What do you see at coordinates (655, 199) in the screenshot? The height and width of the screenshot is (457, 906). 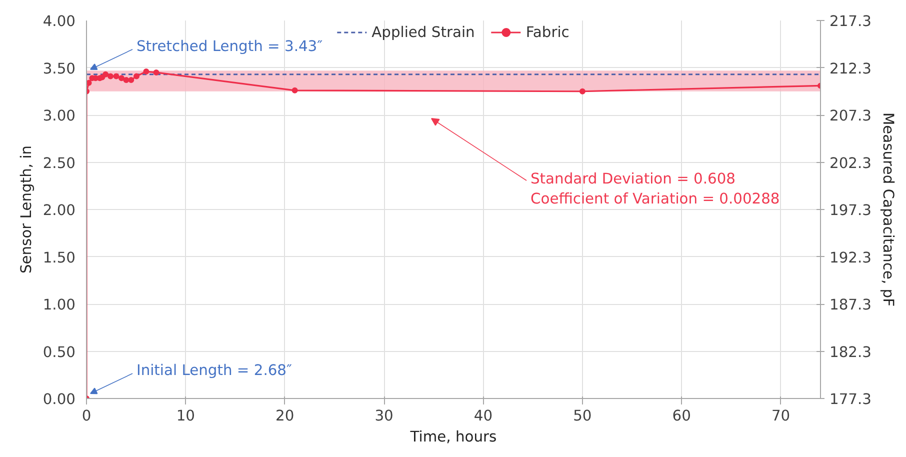 I see `annotation: Coefficient of Variation = 0.00288` at bounding box center [655, 199].